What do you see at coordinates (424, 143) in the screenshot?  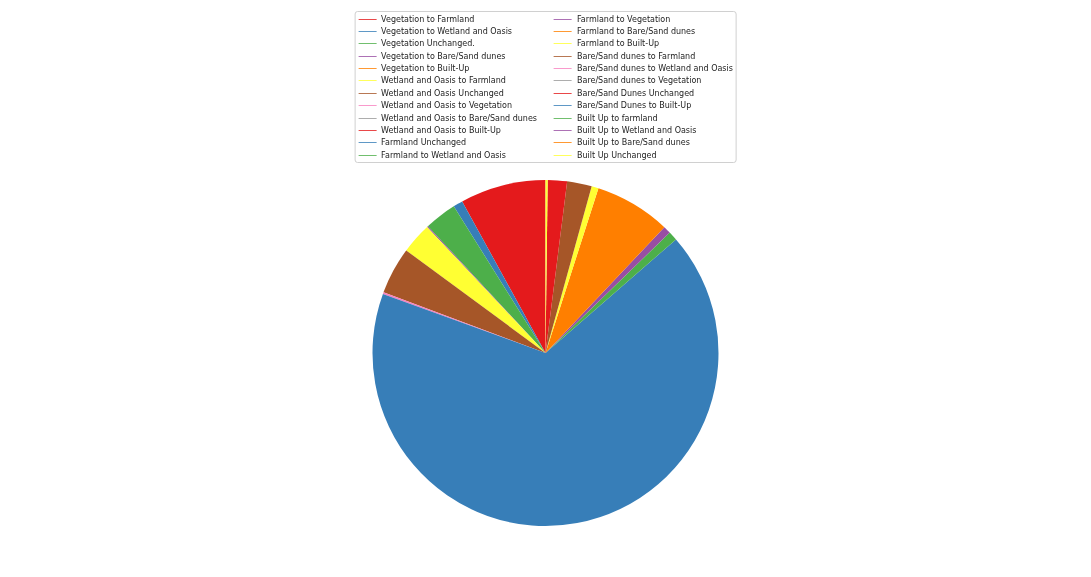 I see `legend-label: Farmland Unchanged` at bounding box center [424, 143].